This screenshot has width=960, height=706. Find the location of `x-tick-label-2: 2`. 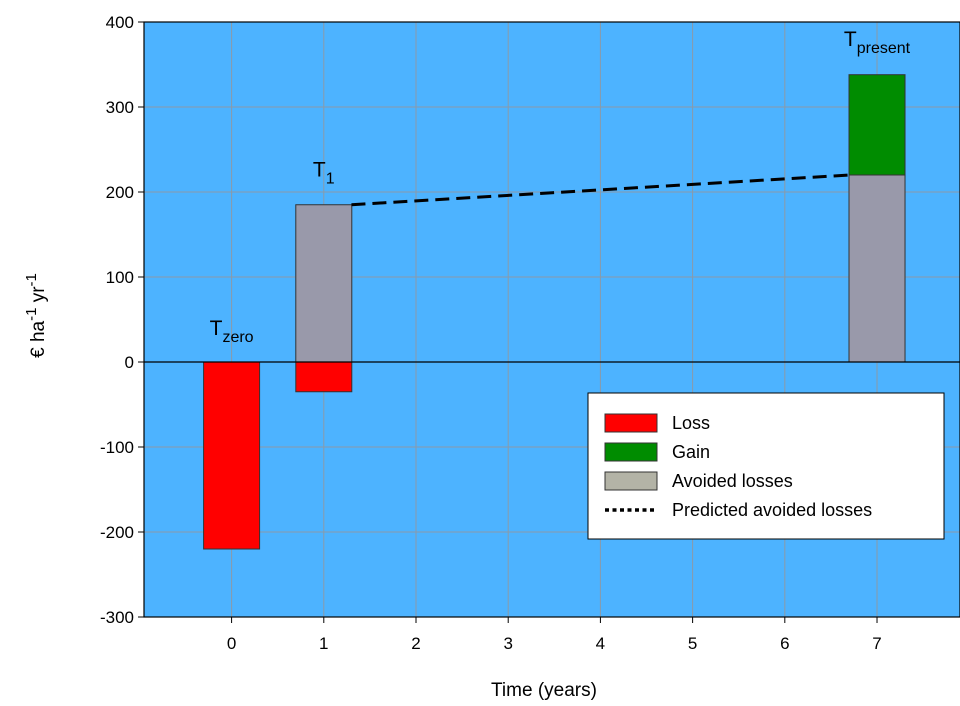

x-tick-label-2: 2 is located at coordinates (415, 643).